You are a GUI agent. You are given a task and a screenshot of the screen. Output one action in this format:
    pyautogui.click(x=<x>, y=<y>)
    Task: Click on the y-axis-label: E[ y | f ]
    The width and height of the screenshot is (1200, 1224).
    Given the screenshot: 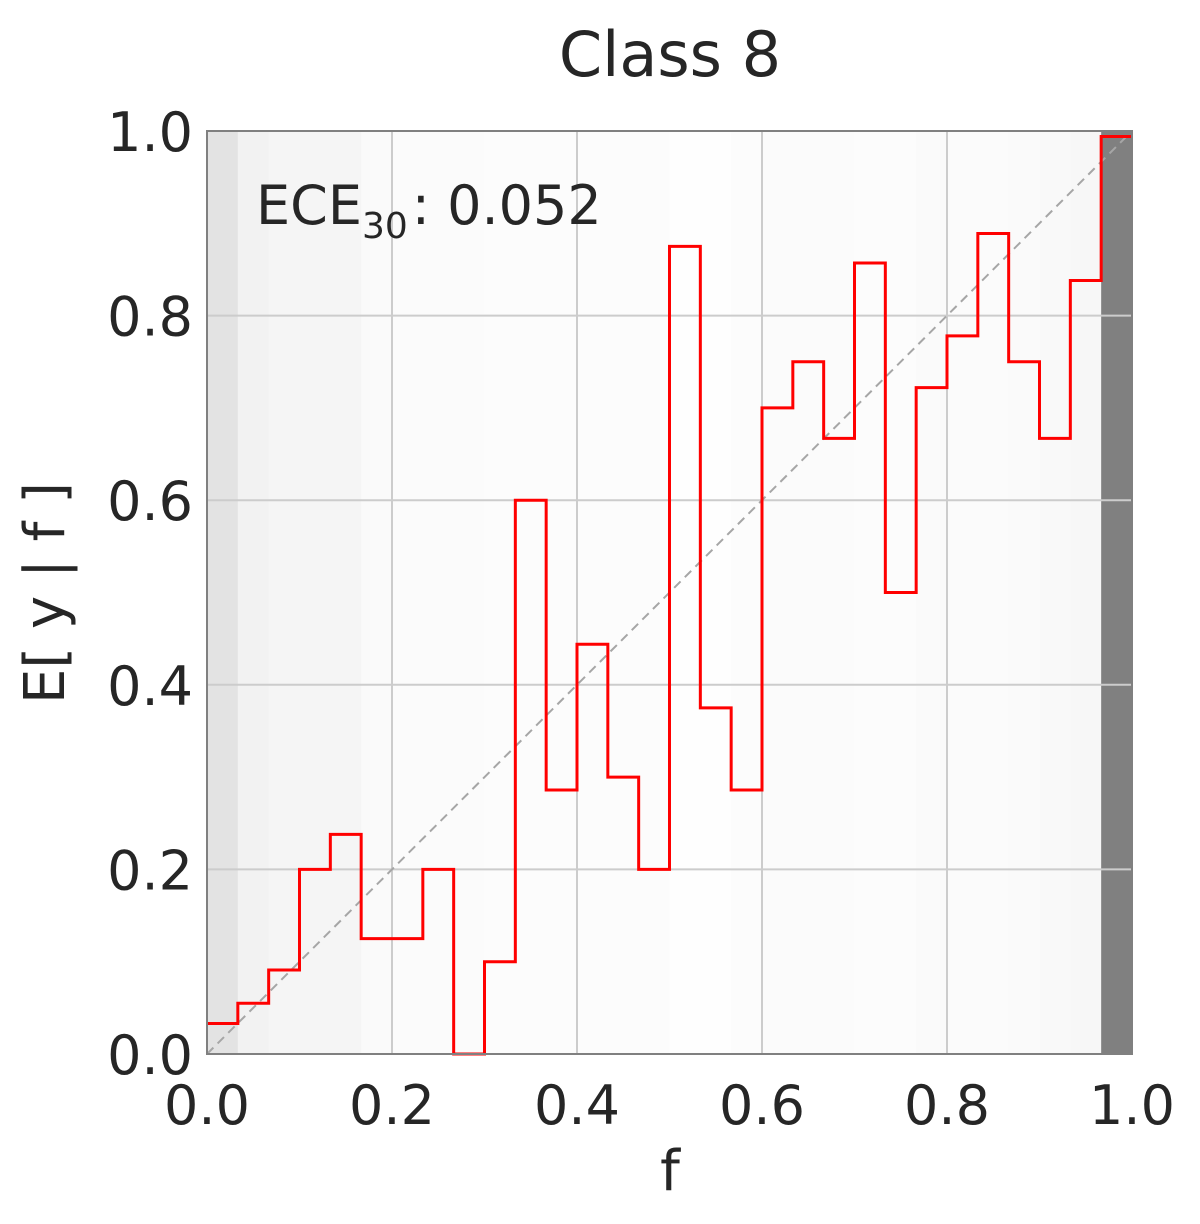 What is the action you would take?
    pyautogui.click(x=45, y=593)
    